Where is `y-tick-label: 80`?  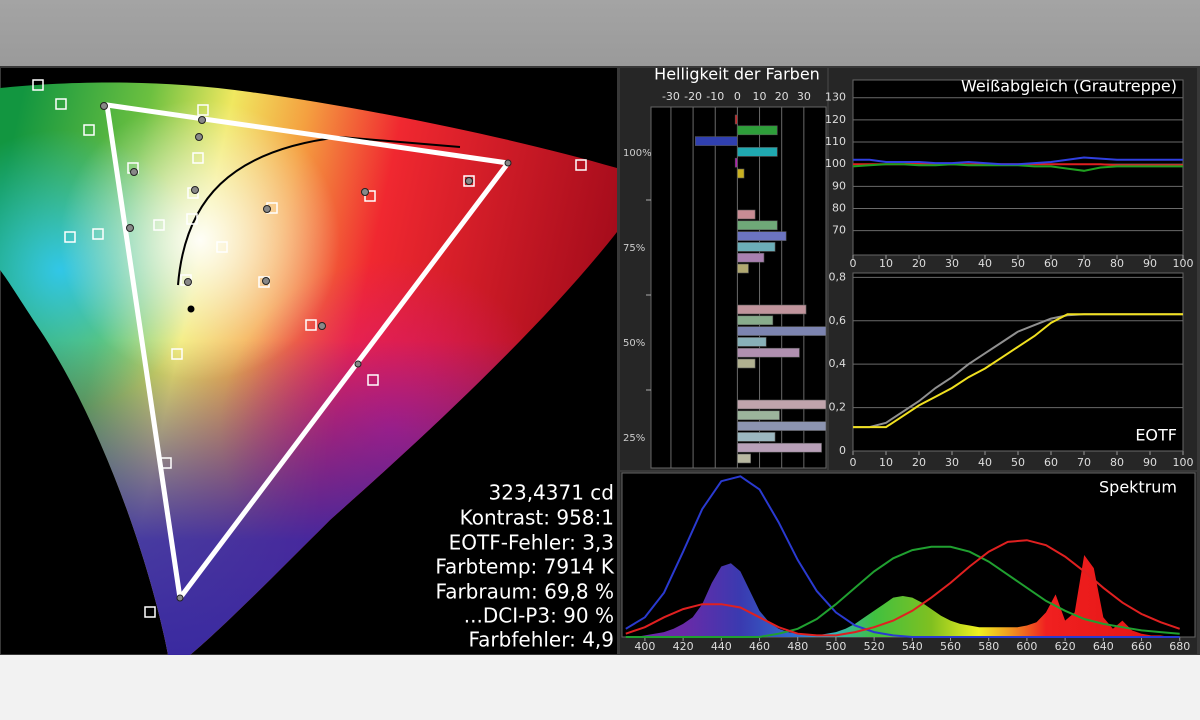 y-tick-label: 80 is located at coordinates (839, 207).